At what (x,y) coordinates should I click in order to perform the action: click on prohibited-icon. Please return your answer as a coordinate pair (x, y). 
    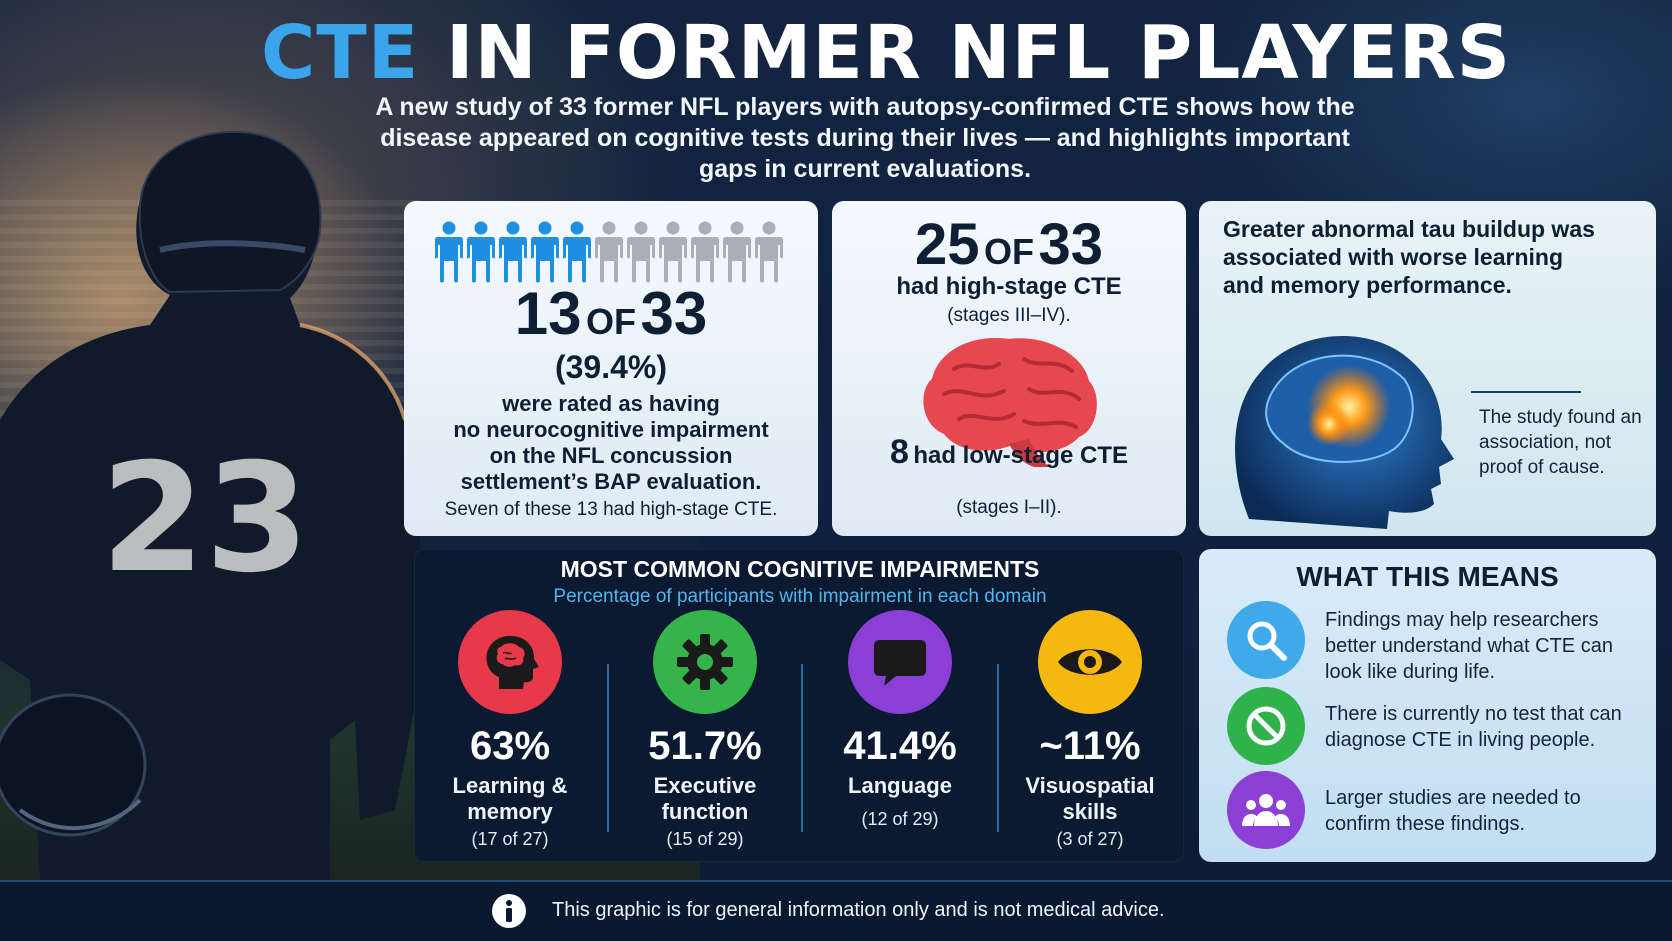
    Looking at the image, I should click on (1266, 726).